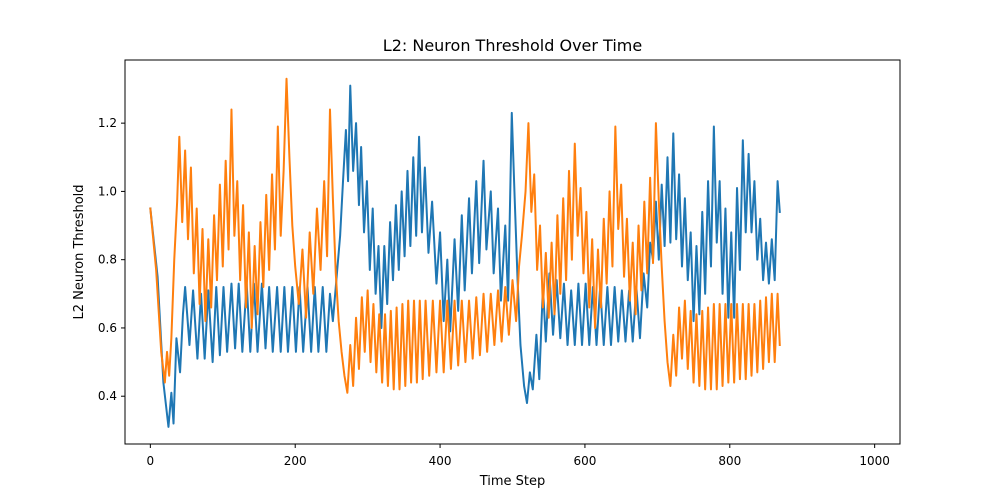 The width and height of the screenshot is (1000, 504). What do you see at coordinates (729, 461) in the screenshot?
I see `x-tick-label: 800` at bounding box center [729, 461].